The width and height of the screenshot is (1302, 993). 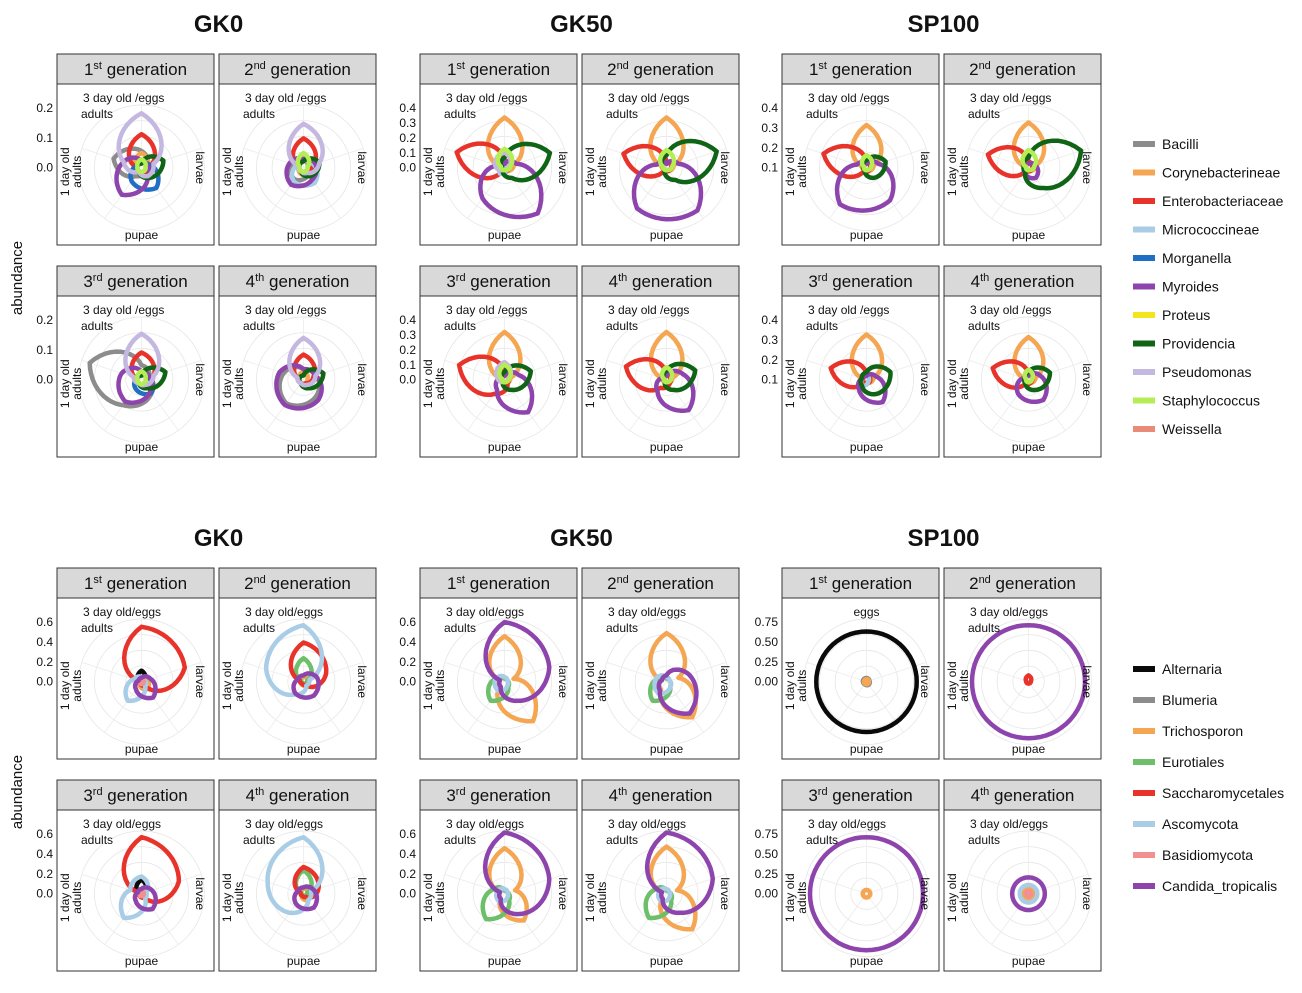 I want to click on legend-swatch-Ascomycota, so click(x=1144, y=824).